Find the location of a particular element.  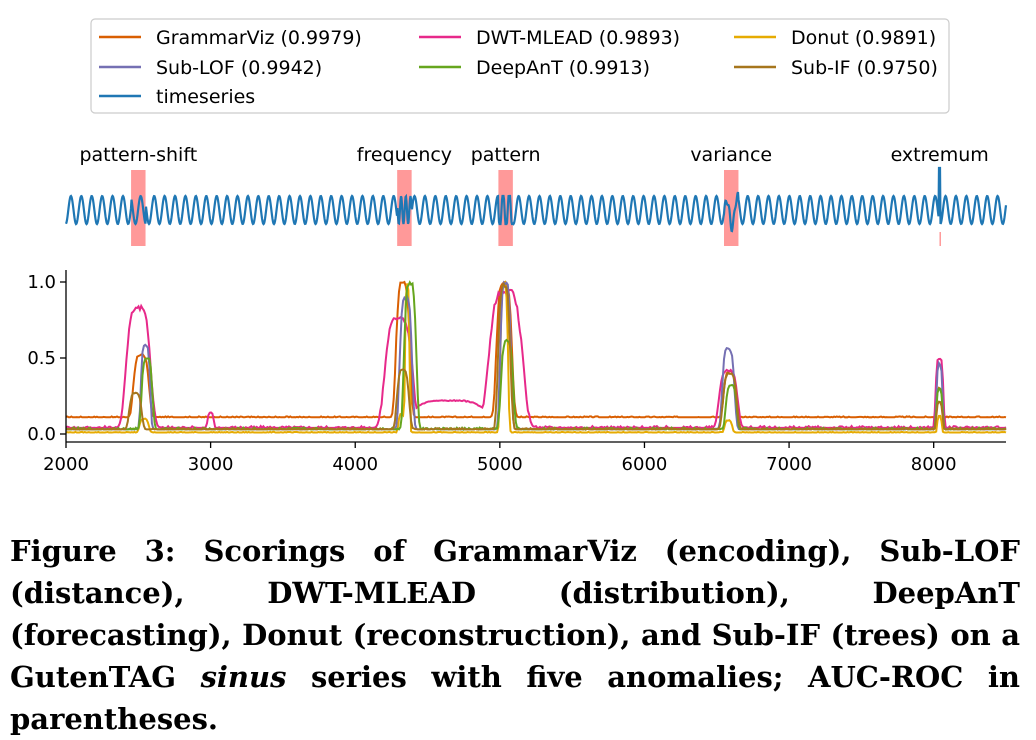

anomaly-label-pattern: pattern is located at coordinates (506, 155).